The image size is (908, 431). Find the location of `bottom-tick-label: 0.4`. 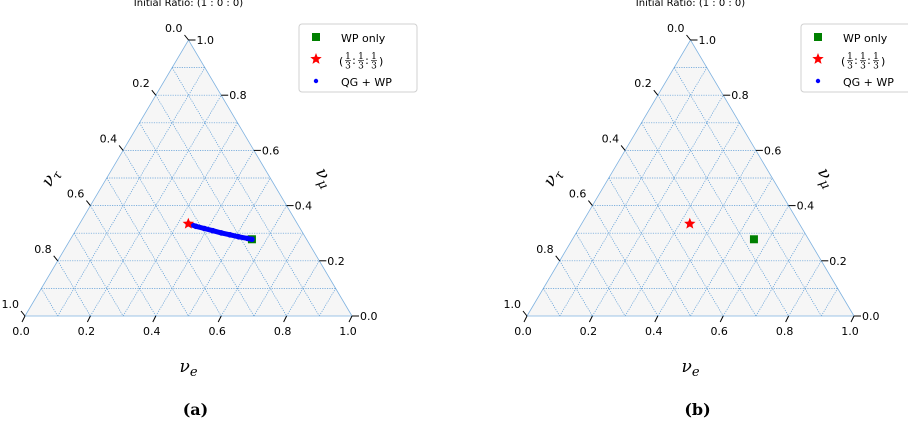

bottom-tick-label: 0.4 is located at coordinates (152, 331).